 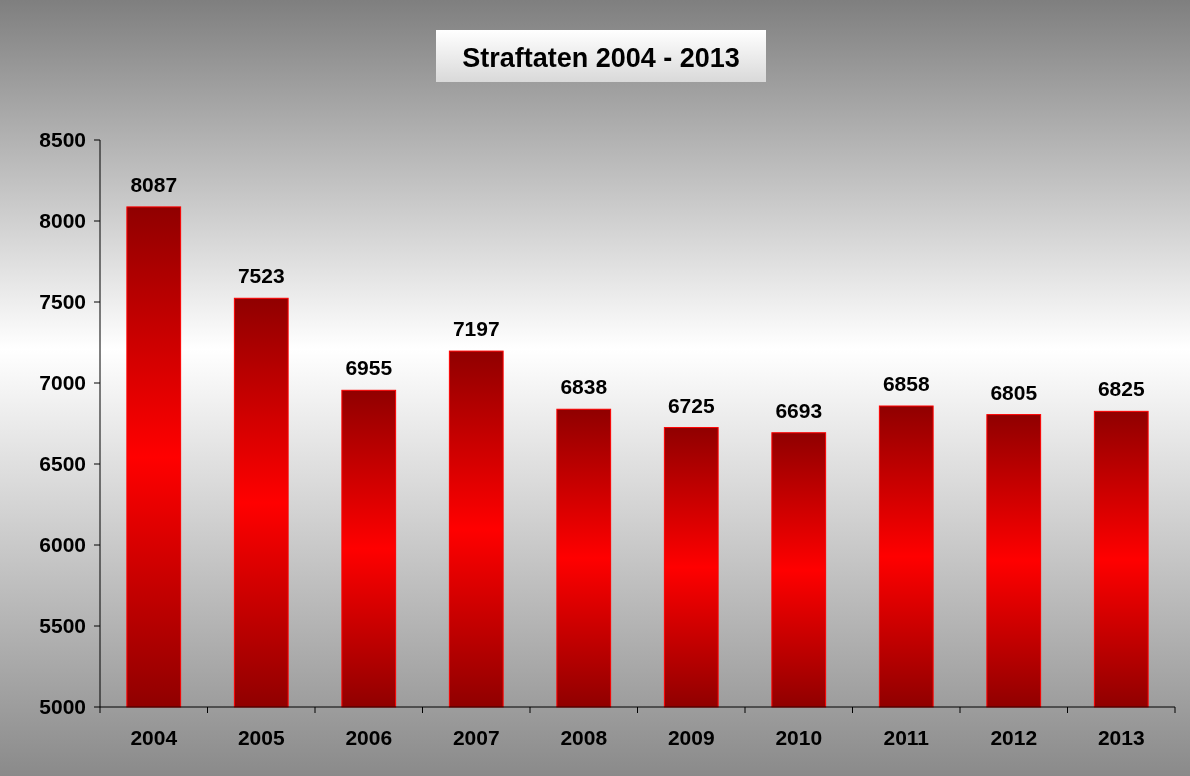 I want to click on x-tick-label: 2005, so click(x=261, y=737).